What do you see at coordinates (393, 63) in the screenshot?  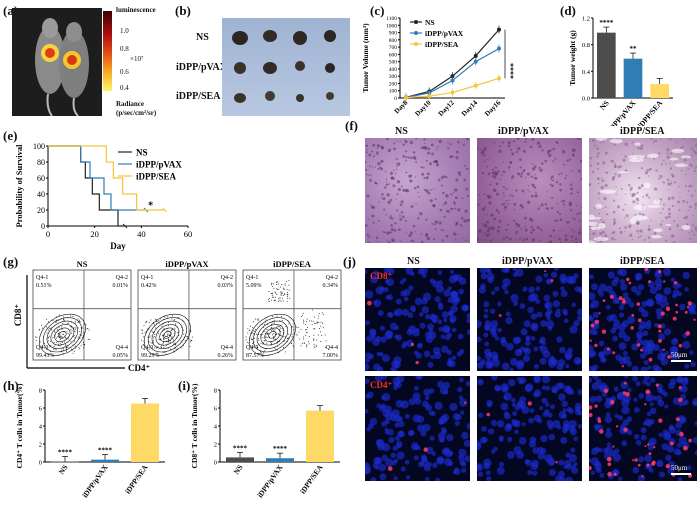 I see `y-tick-label: 500` at bounding box center [393, 63].